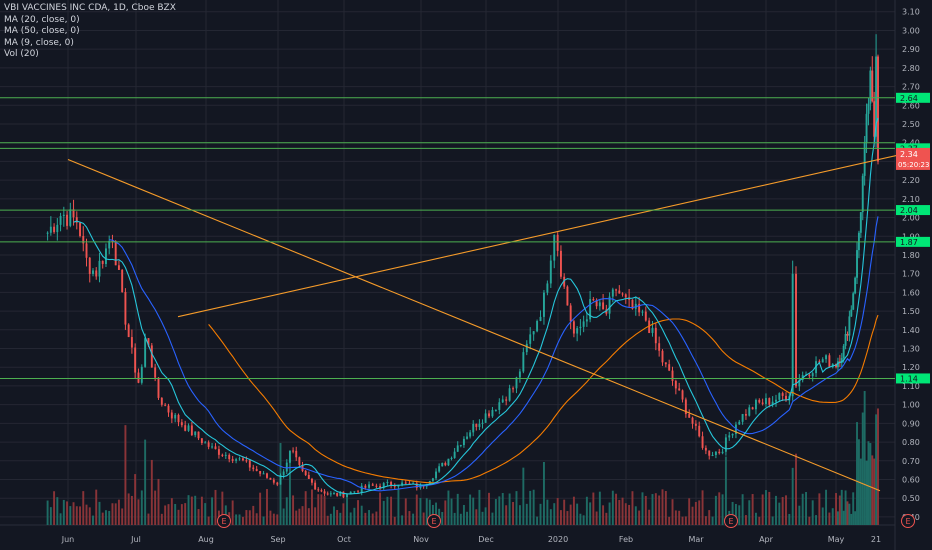 This screenshot has width=932, height=550. What do you see at coordinates (913, 378) in the screenshot?
I see `level-price-tag` at bounding box center [913, 378].